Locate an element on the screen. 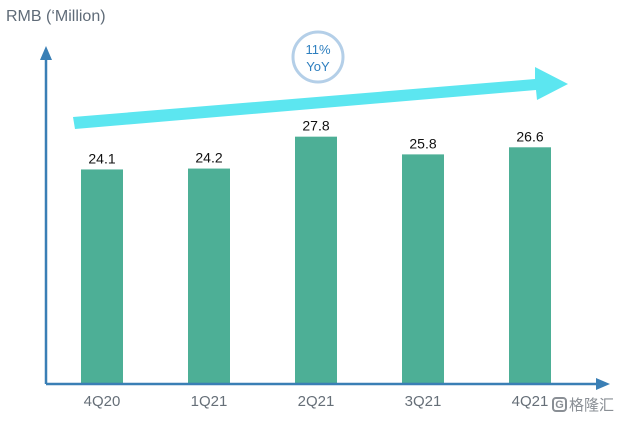 This screenshot has width=623, height=423. value-label-2Q21: 27.8 is located at coordinates (315, 126).